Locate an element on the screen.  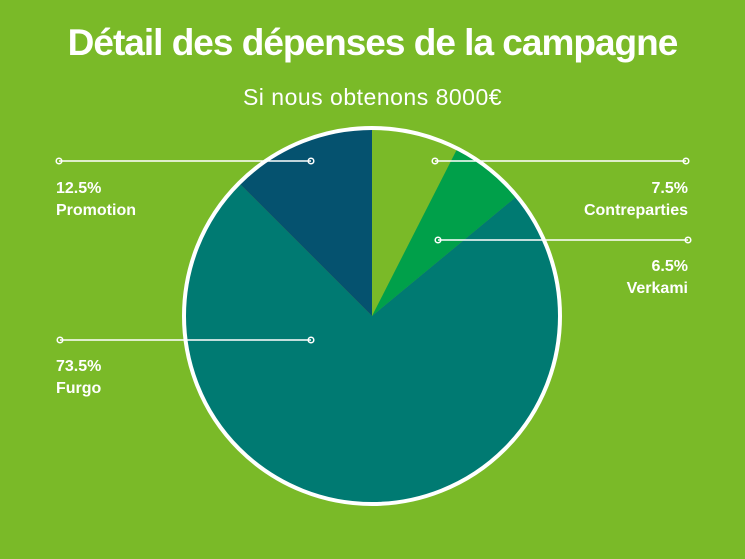
pct-contreparties: 7.5% is located at coordinates (669, 188).